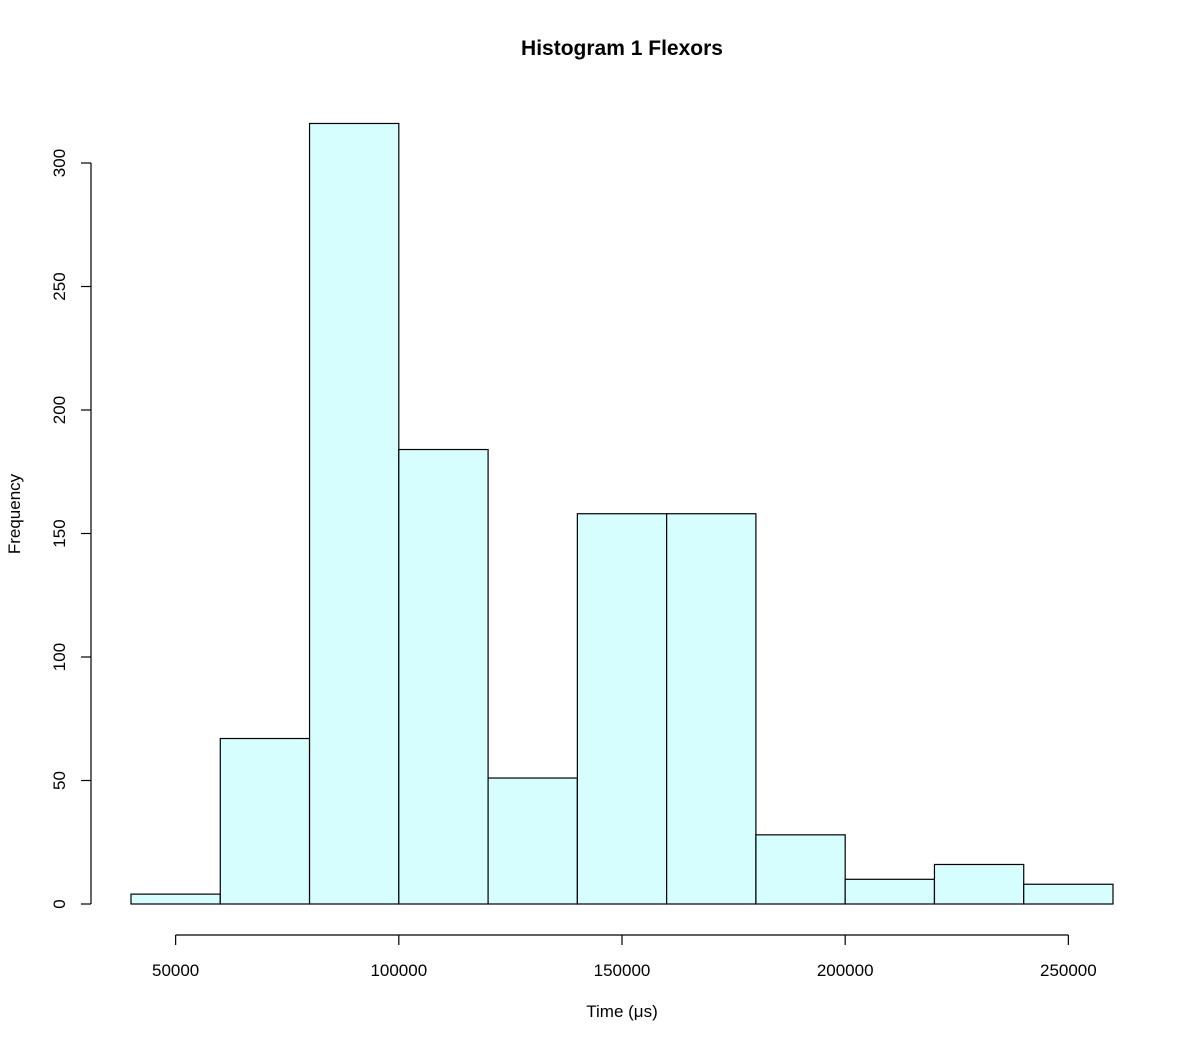 The image size is (1200, 1055). I want to click on y-tick-label: 250, so click(59, 286).